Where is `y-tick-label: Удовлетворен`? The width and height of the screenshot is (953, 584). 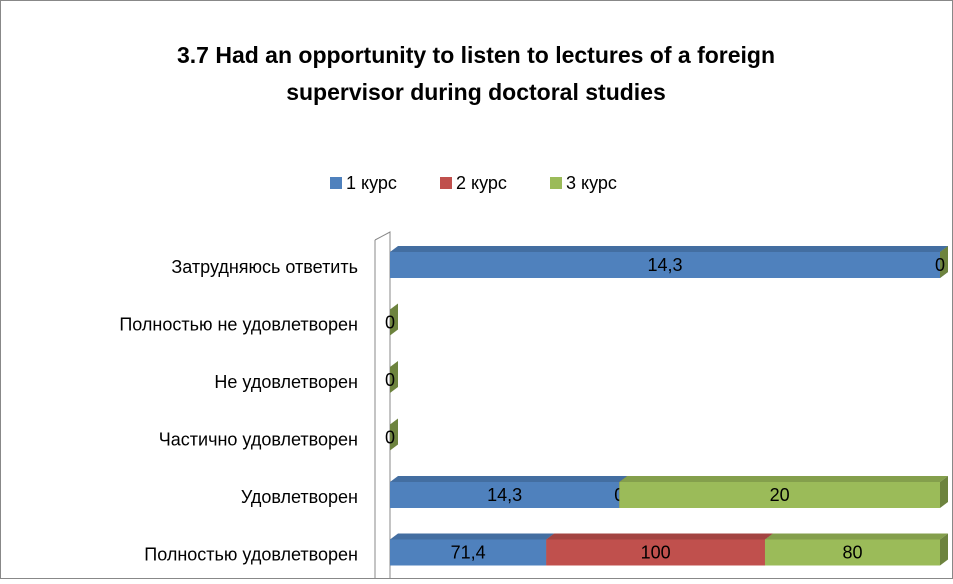 y-tick-label: Удовлетворен is located at coordinates (299, 497).